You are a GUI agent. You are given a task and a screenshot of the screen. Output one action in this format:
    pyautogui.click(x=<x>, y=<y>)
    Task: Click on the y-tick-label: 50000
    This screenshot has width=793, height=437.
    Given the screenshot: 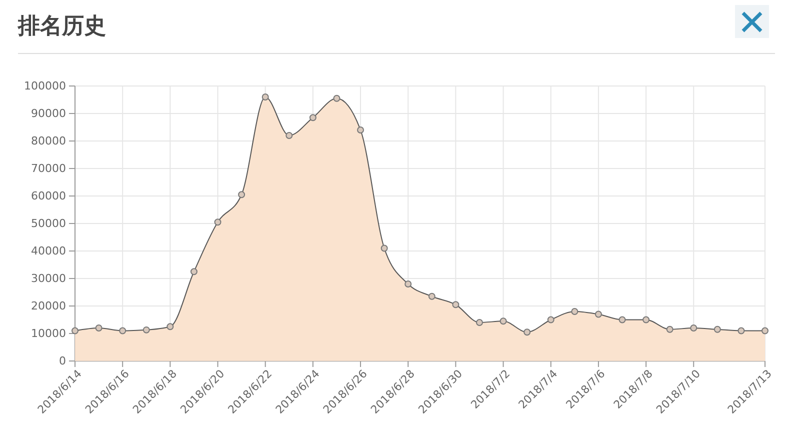 What is the action you would take?
    pyautogui.click(x=48, y=223)
    